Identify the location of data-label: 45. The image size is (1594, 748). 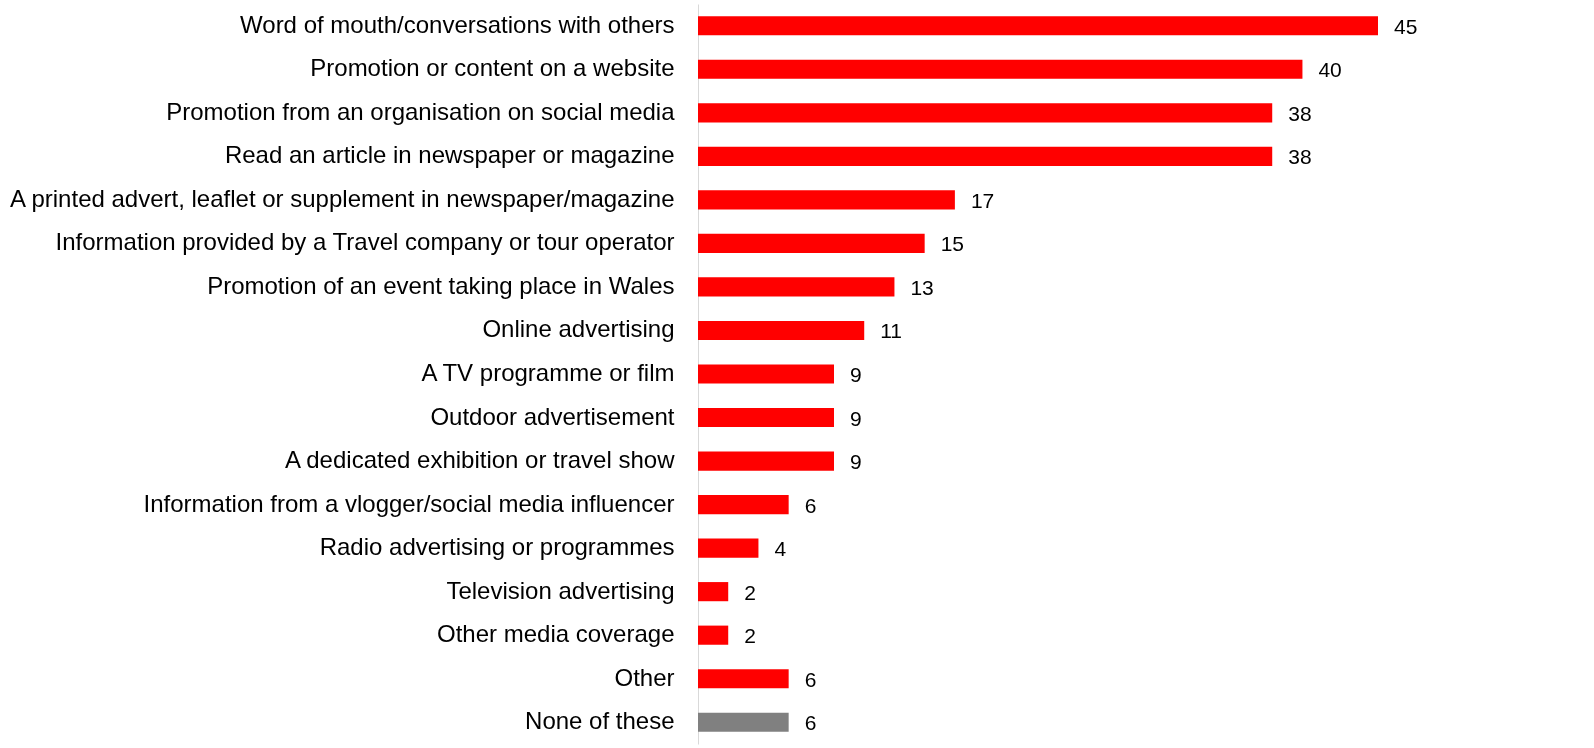
(1406, 26).